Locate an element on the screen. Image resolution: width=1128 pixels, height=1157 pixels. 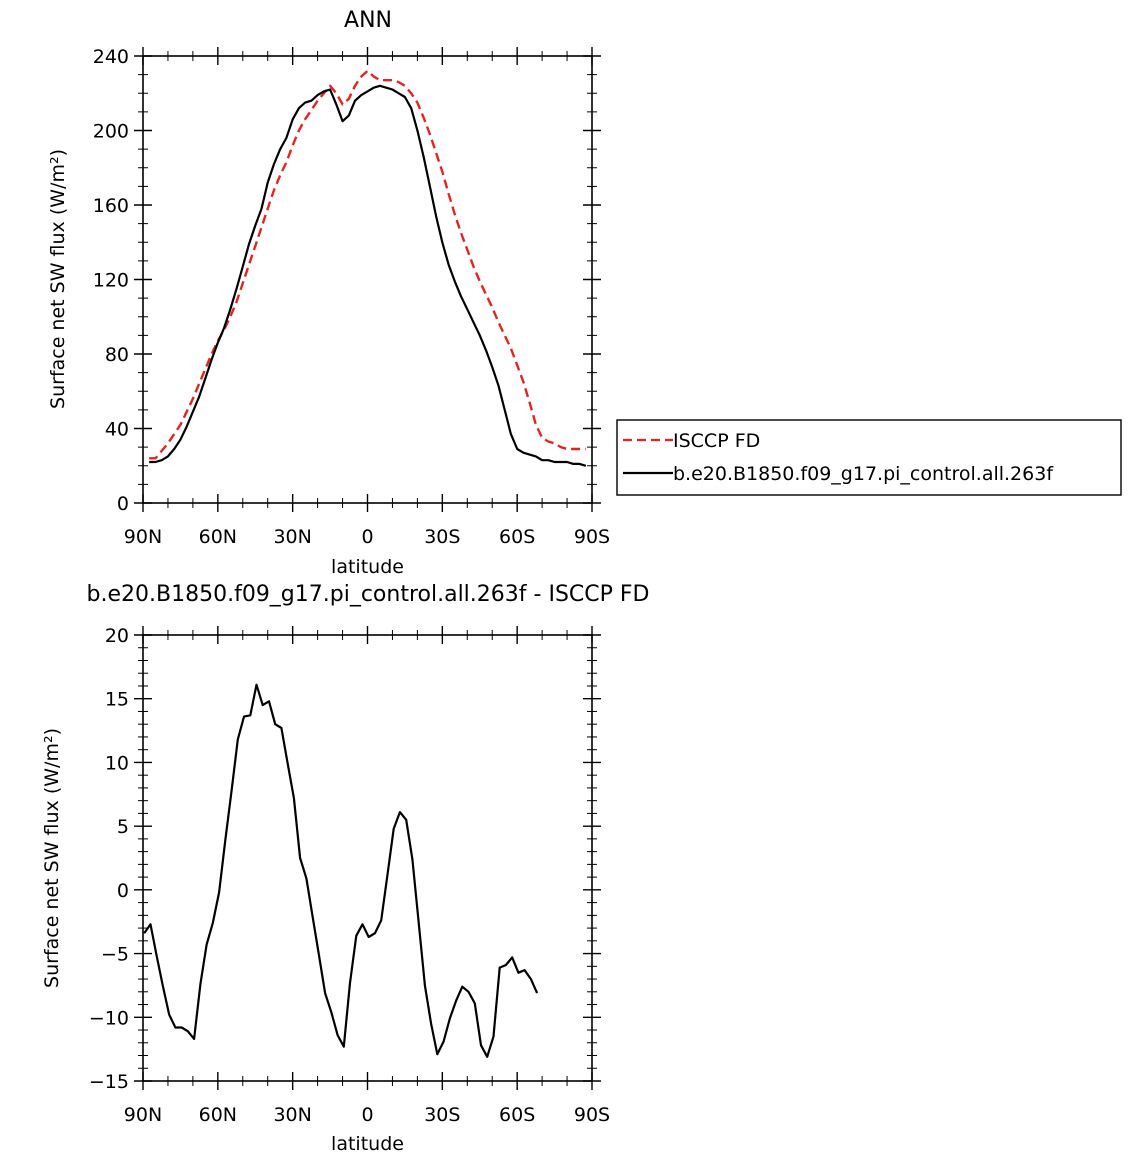
y-tick-label: 40 is located at coordinates (117, 430).